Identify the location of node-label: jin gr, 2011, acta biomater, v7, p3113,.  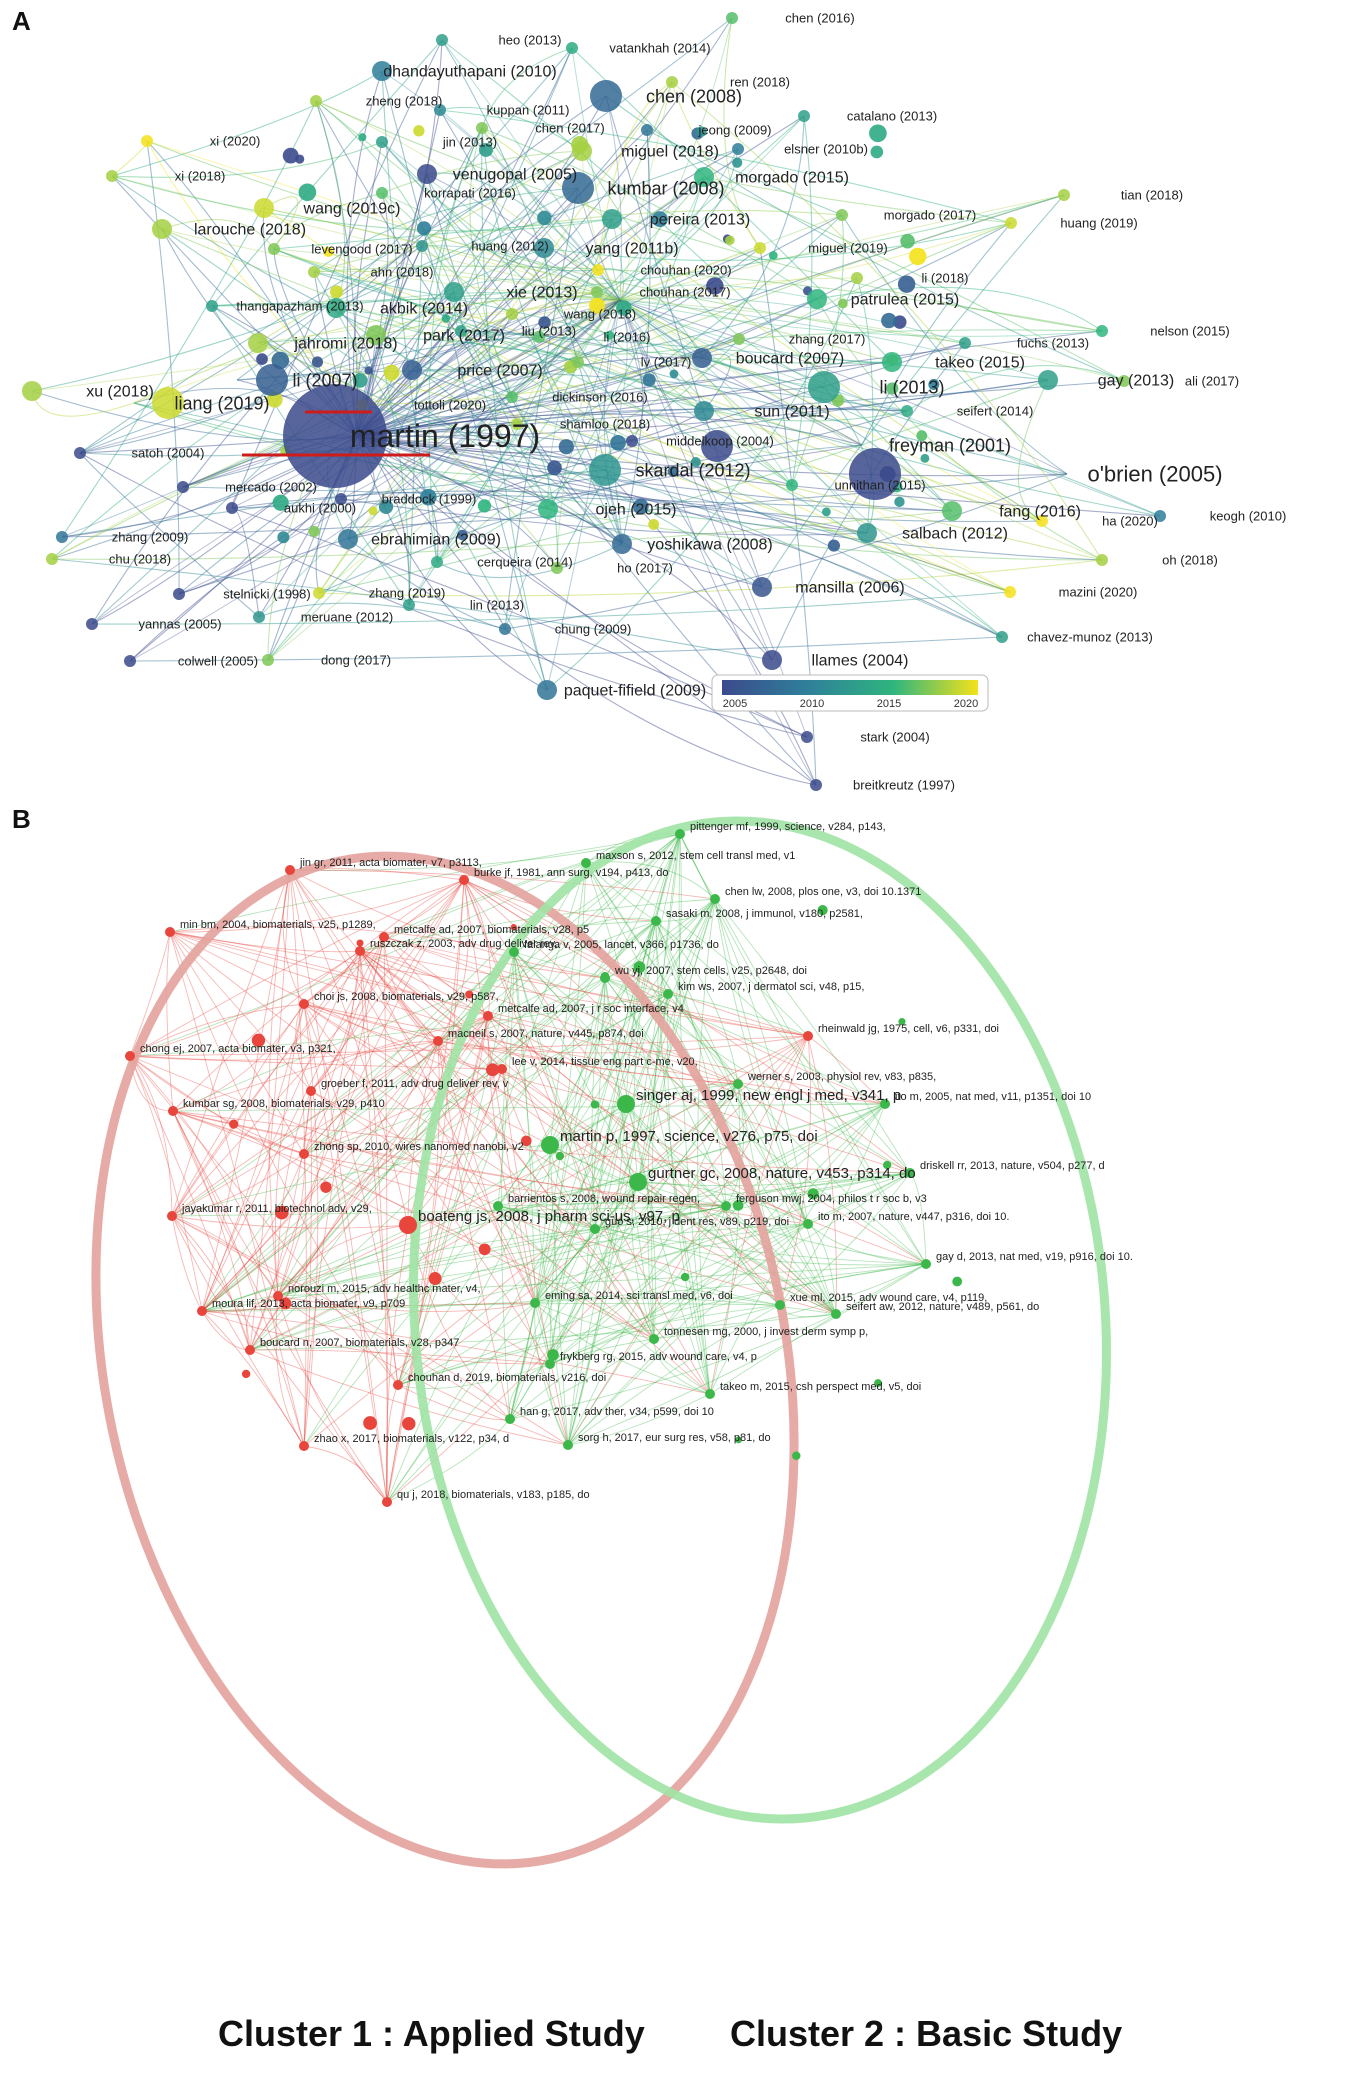
(390, 863).